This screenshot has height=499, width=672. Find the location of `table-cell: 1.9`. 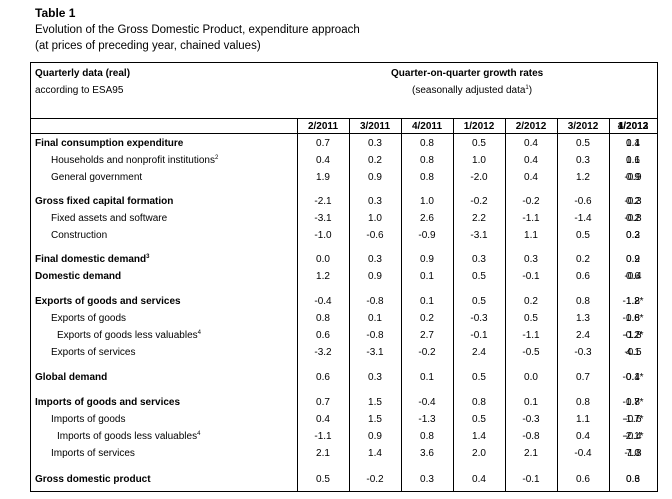

table-cell: 1.9 is located at coordinates (323, 177).